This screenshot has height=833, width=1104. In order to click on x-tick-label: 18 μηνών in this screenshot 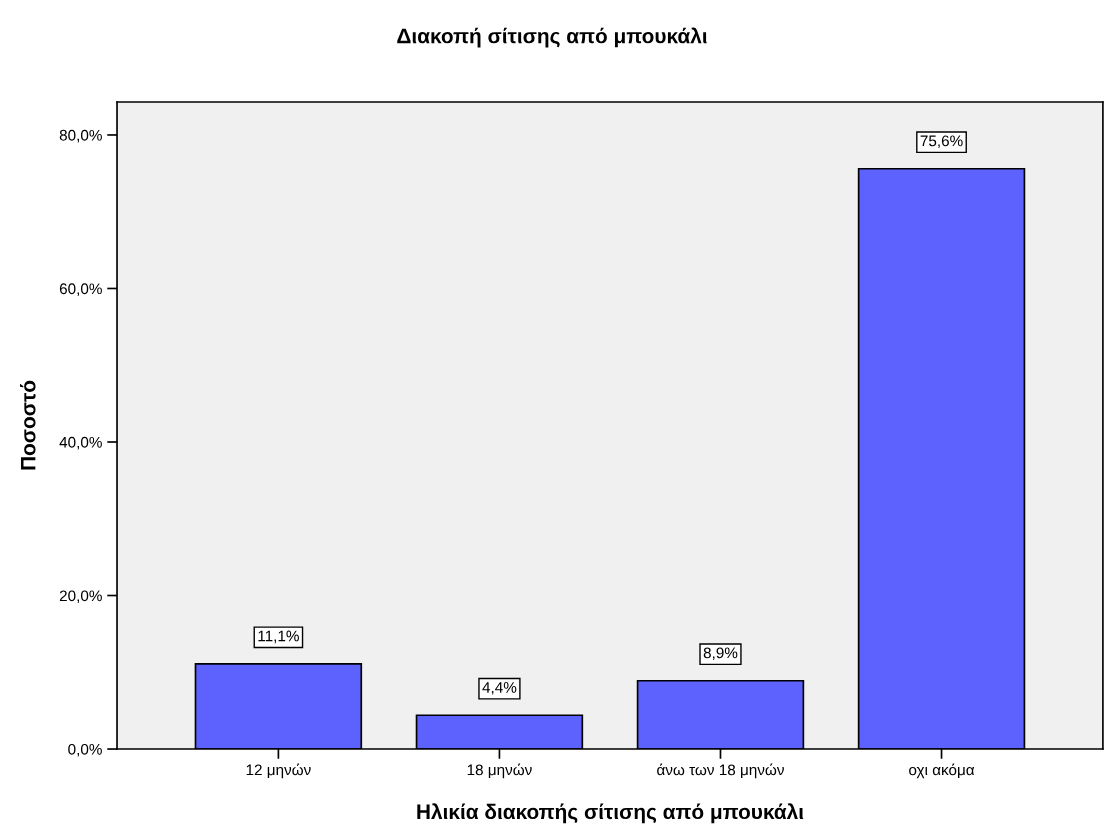, I will do `click(499, 771)`.